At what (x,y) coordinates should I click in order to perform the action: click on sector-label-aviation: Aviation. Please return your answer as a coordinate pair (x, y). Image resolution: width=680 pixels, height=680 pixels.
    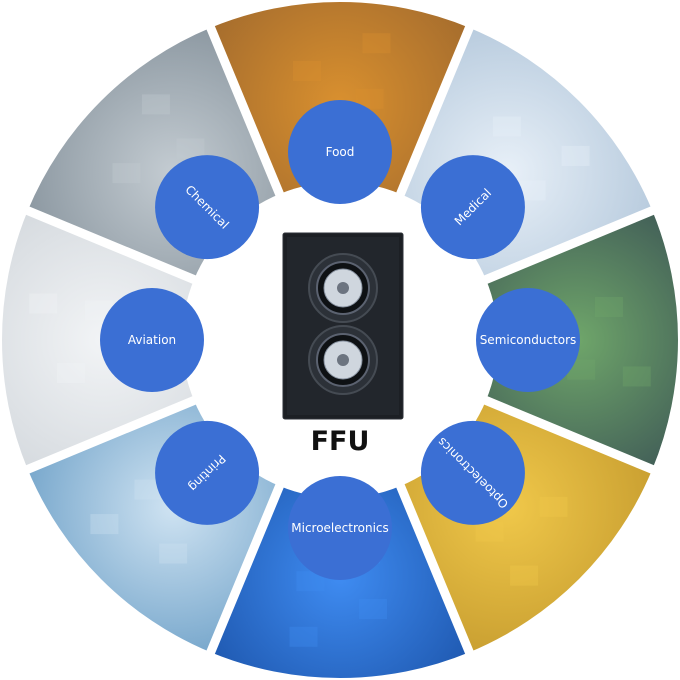
    Looking at the image, I should click on (152, 340).